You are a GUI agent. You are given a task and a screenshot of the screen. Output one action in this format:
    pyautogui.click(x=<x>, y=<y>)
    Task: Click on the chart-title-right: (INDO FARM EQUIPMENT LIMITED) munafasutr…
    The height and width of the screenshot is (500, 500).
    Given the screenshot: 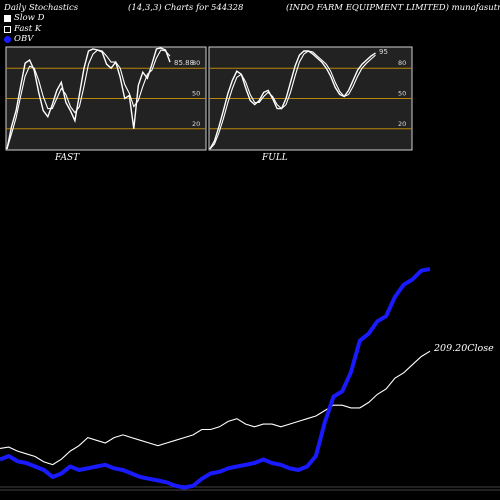 What is the action you would take?
    pyautogui.click(x=393, y=8)
    